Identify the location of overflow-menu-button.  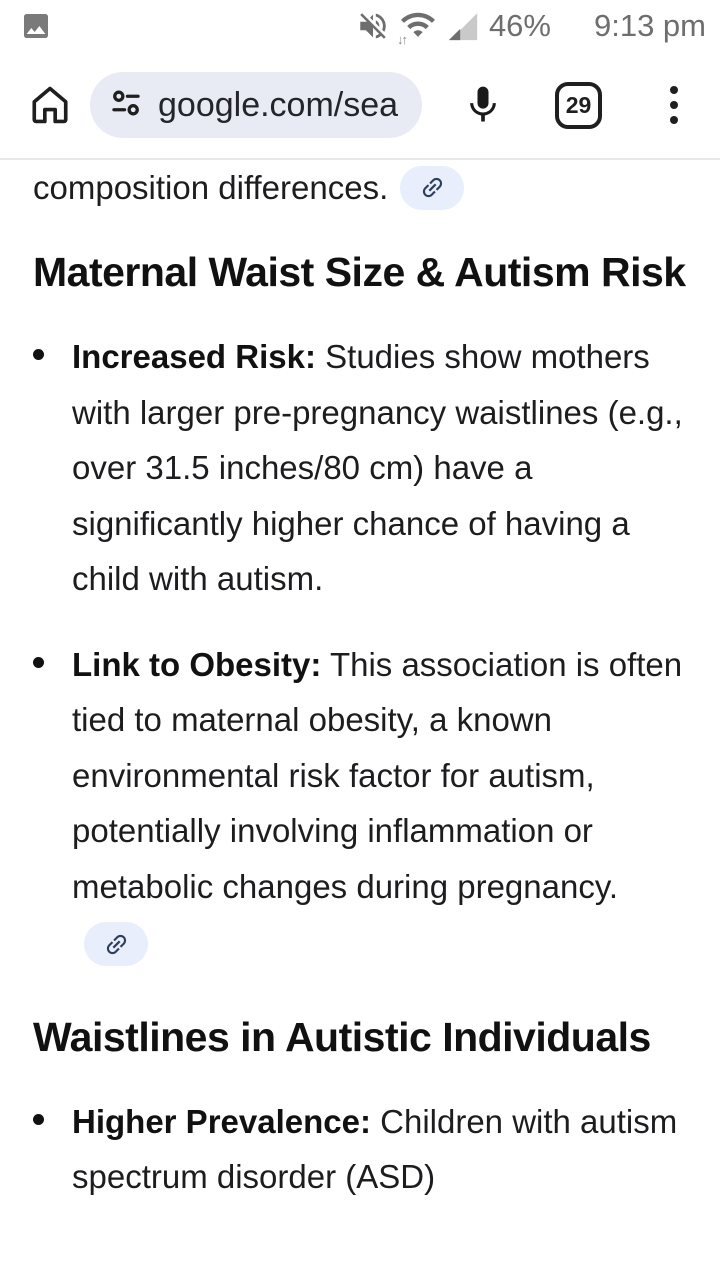
(674, 105).